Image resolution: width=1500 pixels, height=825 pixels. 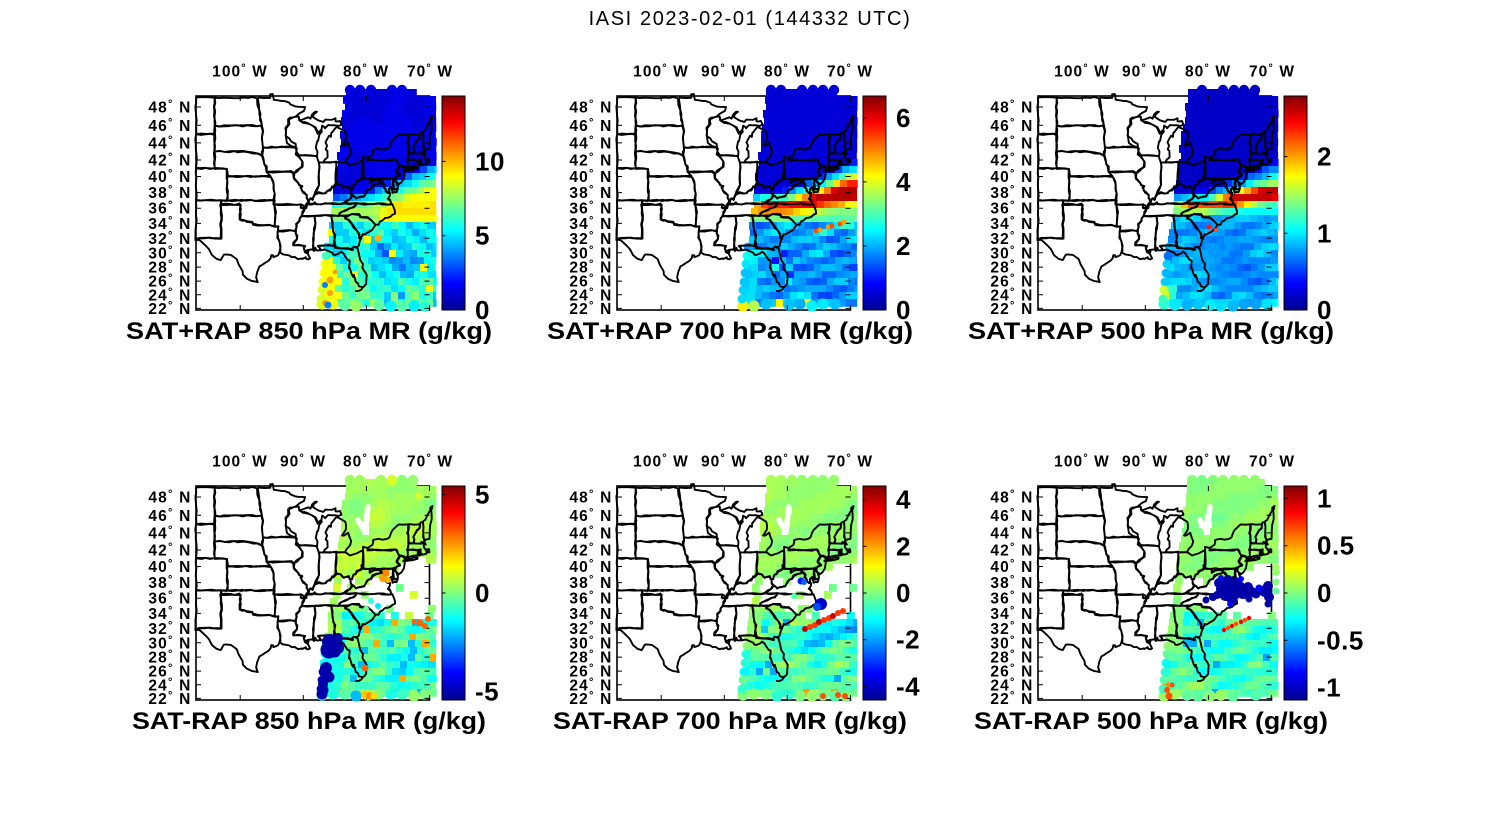 What do you see at coordinates (309, 331) in the screenshot?
I see `svg-text: SAT+RAP 850 hPa MR (g/kg)` at bounding box center [309, 331].